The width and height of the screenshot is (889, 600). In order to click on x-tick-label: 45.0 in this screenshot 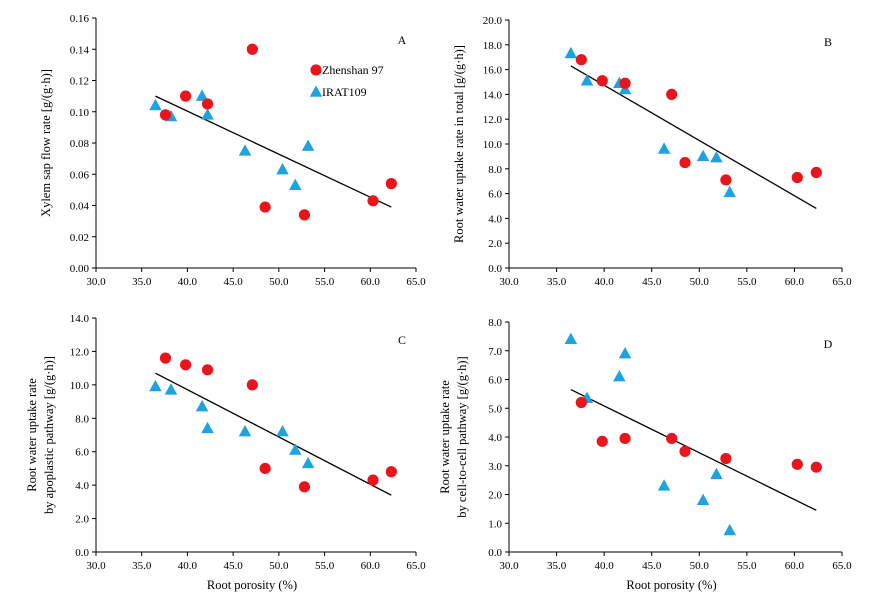, I will do `click(652, 282)`.